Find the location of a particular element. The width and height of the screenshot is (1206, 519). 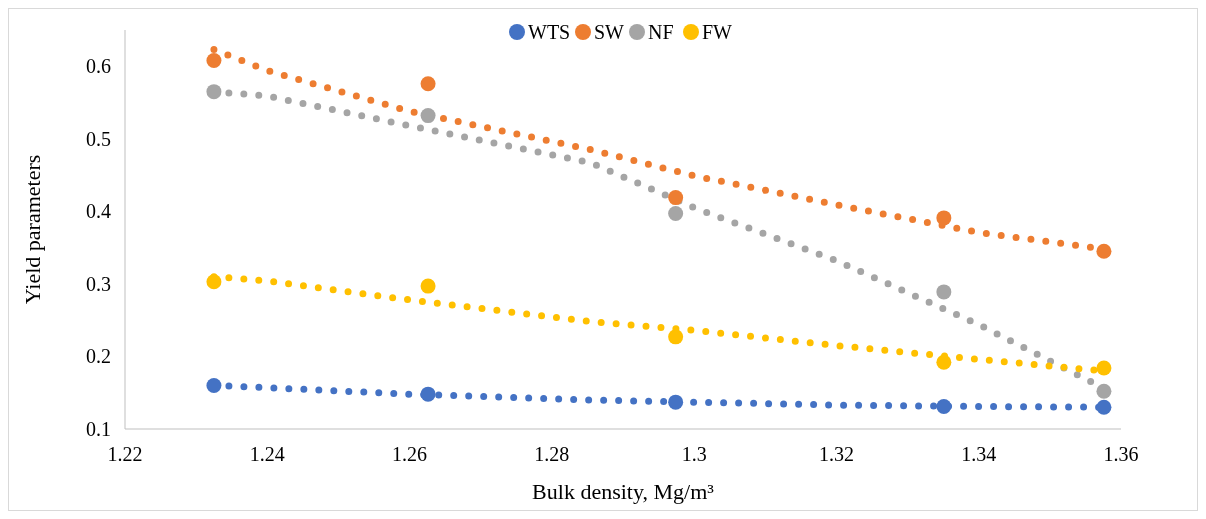

legend-label: SW is located at coordinates (609, 32).